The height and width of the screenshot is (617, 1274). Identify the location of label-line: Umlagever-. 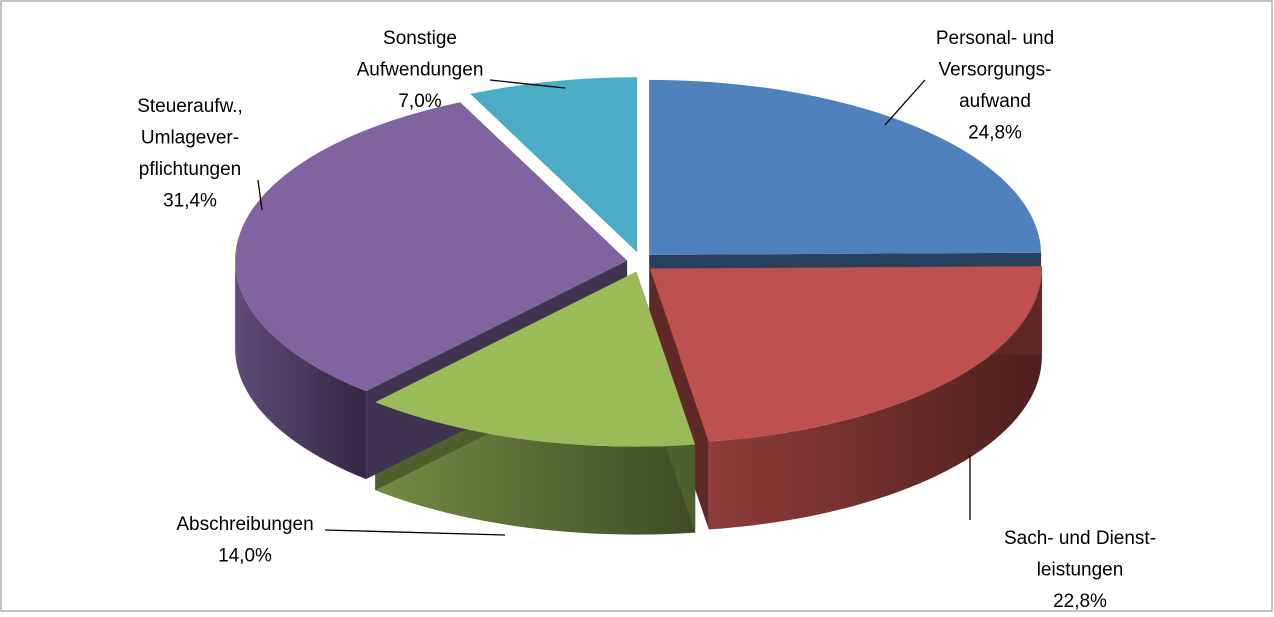
(190, 138).